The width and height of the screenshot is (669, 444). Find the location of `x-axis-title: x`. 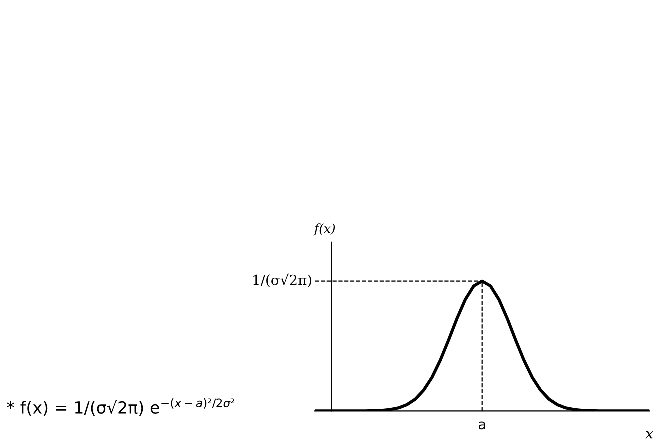

x-axis-title: x is located at coordinates (650, 435).